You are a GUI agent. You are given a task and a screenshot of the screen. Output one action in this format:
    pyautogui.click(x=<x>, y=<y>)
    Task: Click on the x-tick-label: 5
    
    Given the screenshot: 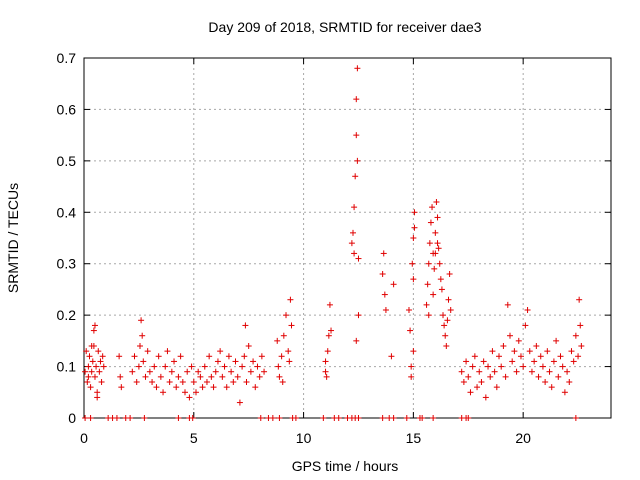 What is the action you would take?
    pyautogui.click(x=194, y=438)
    